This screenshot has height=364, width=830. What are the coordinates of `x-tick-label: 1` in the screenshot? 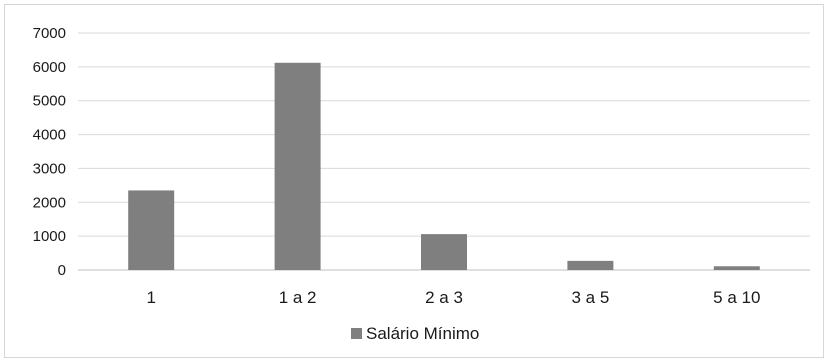 It's located at (150, 297).